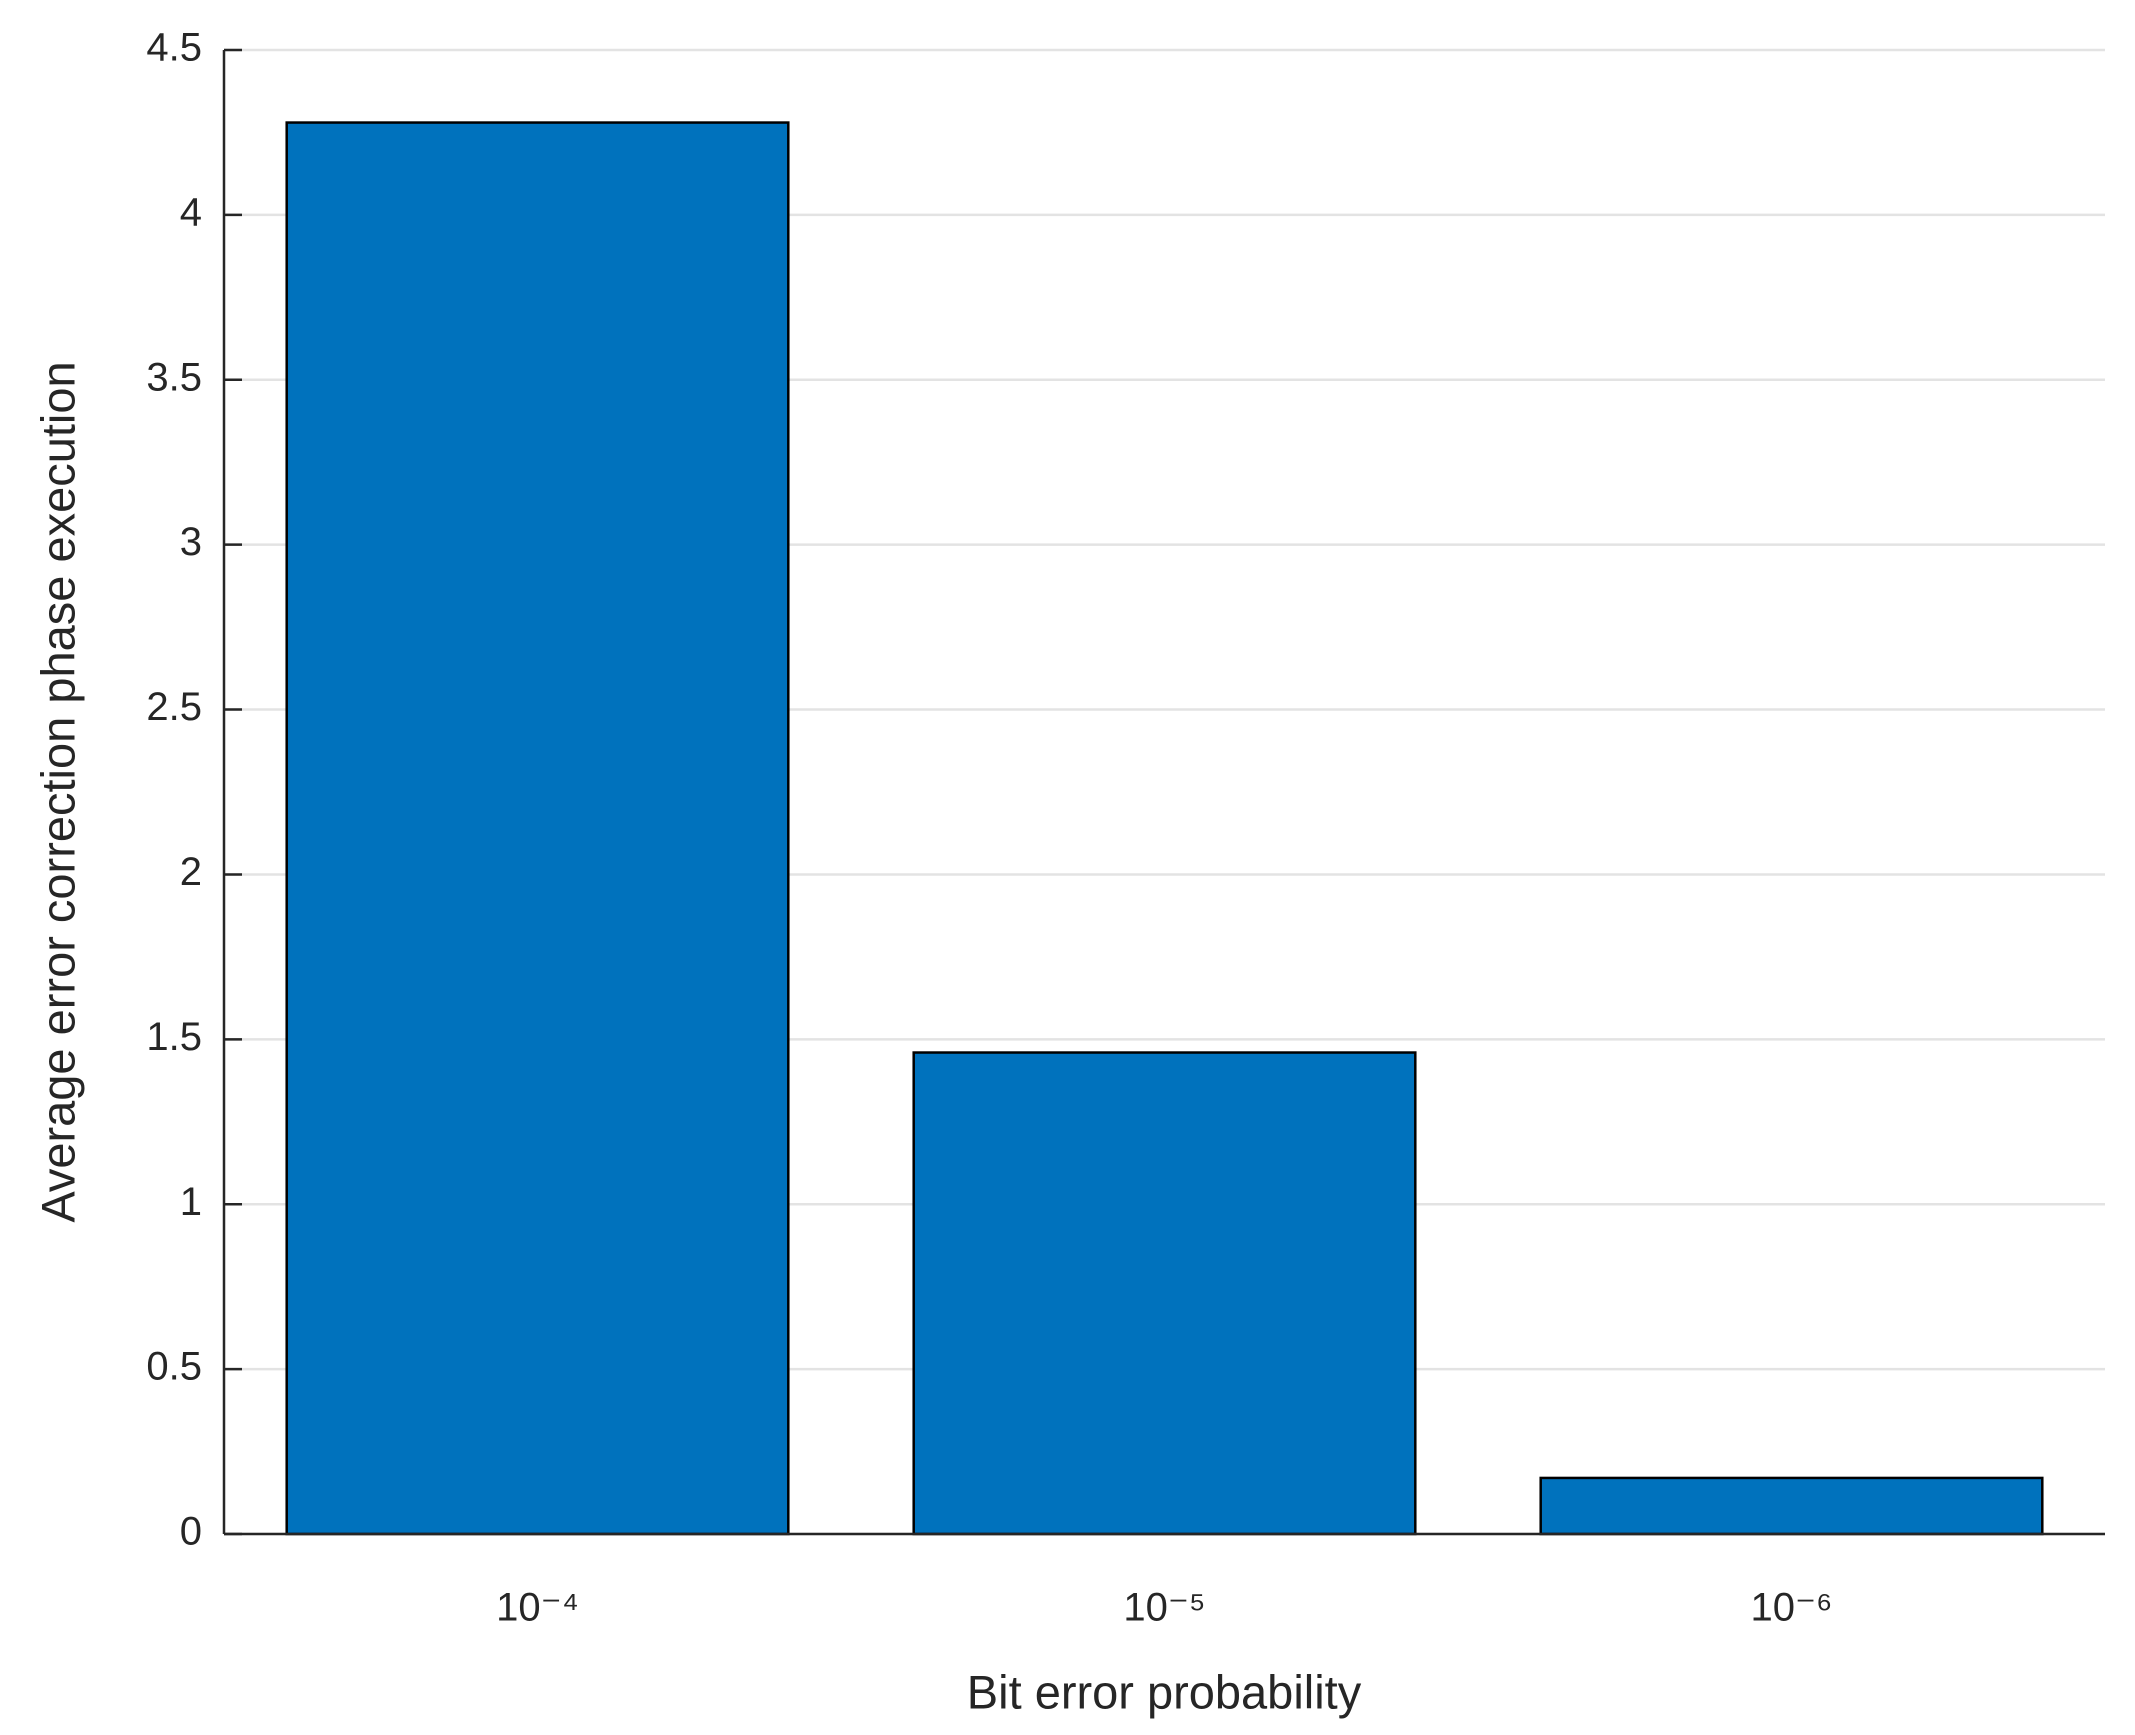 The image size is (2135, 1735). I want to click on x-tick-label: 10⁻⁵, so click(1164, 1608).